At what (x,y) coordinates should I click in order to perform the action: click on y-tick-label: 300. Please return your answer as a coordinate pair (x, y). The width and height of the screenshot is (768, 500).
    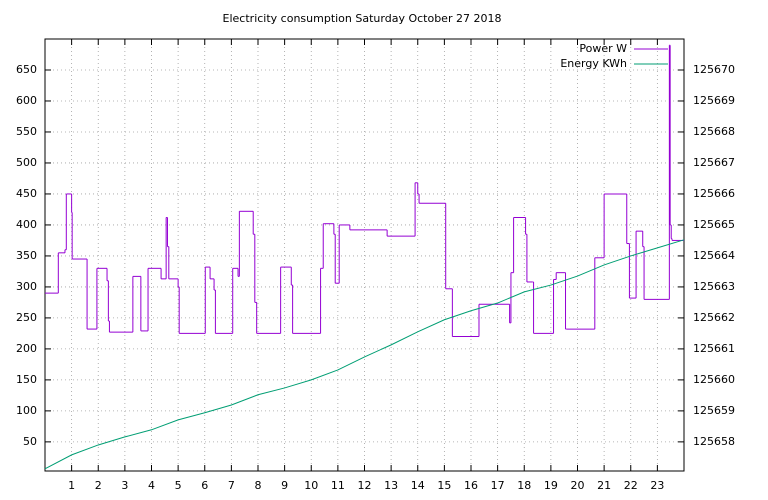
    Looking at the image, I should click on (26, 286).